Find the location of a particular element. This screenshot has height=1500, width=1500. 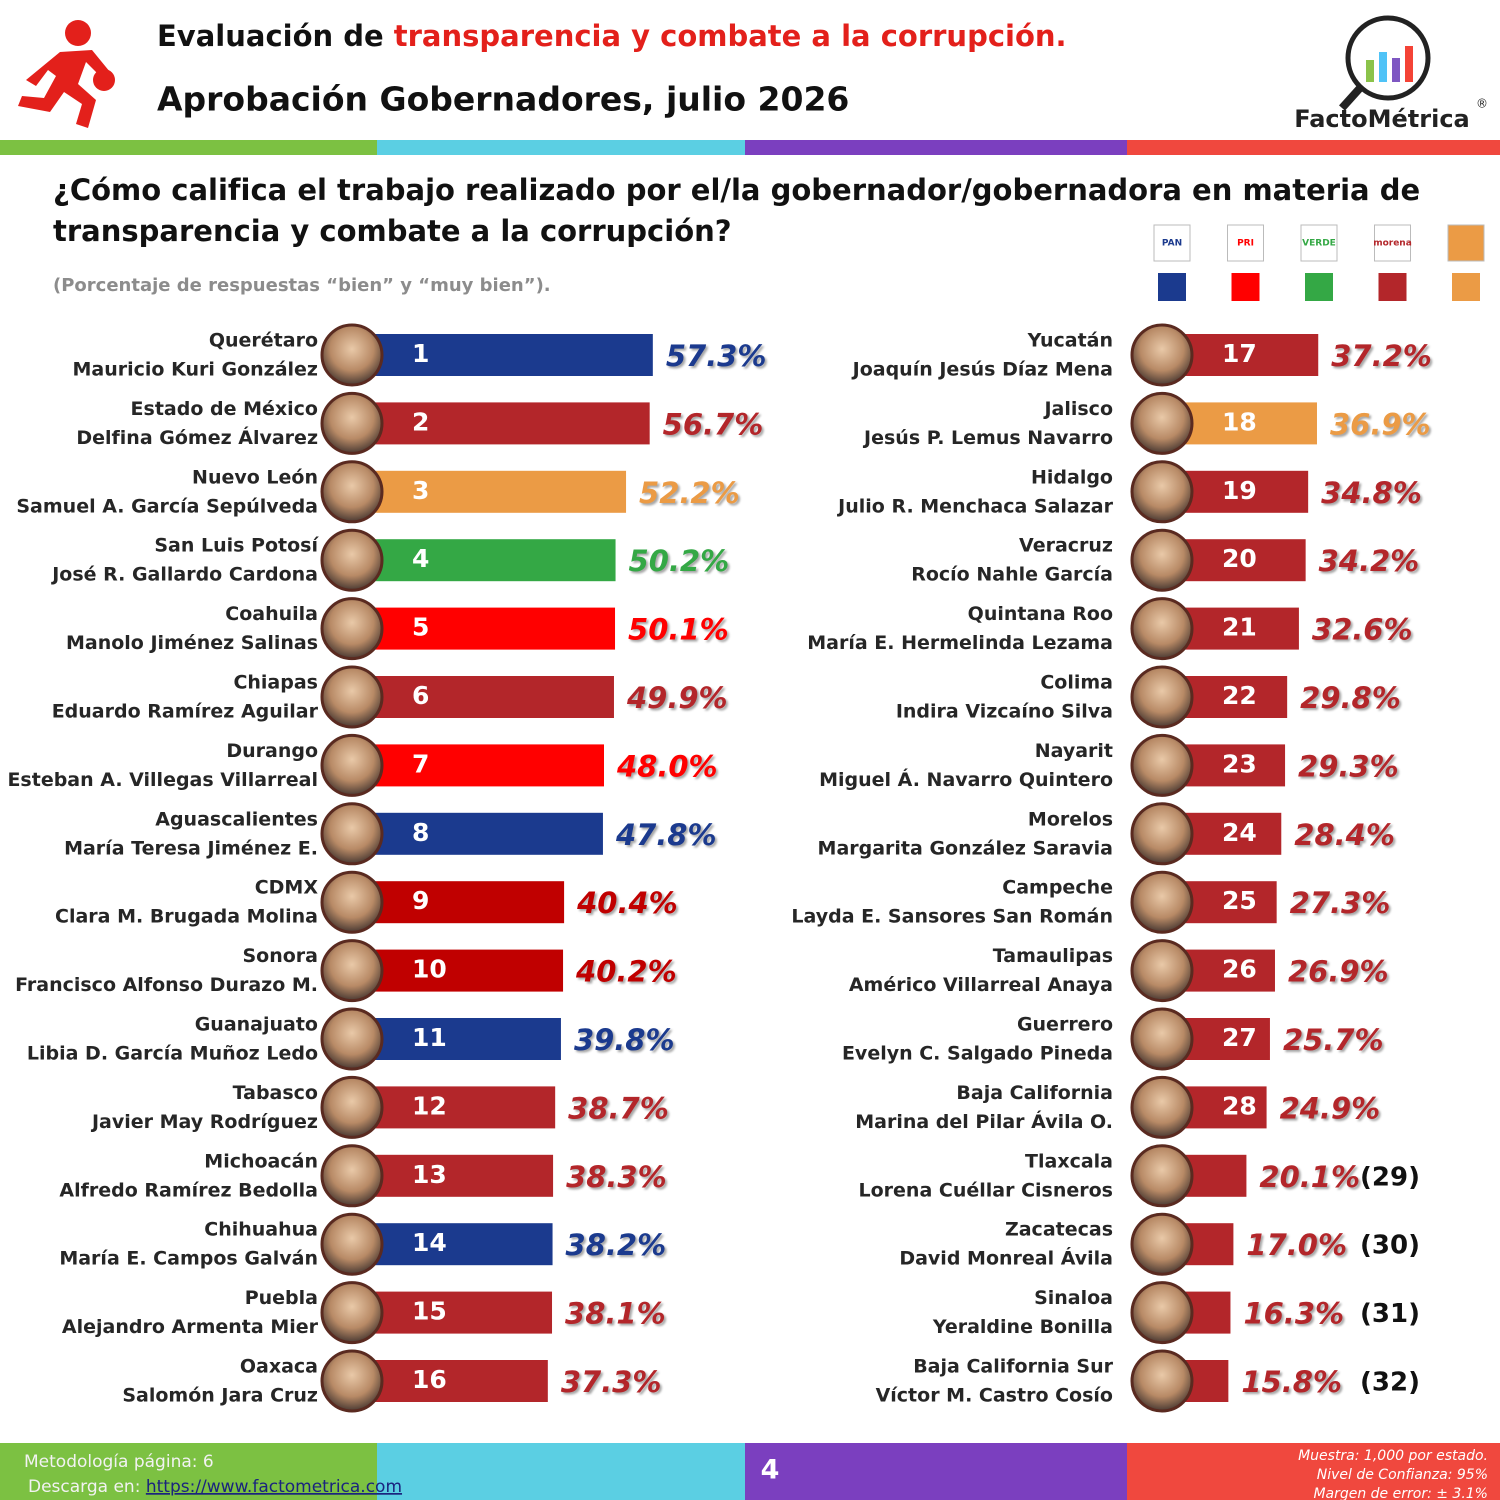

brand-name: FactoMétrica is located at coordinates (1382, 119).